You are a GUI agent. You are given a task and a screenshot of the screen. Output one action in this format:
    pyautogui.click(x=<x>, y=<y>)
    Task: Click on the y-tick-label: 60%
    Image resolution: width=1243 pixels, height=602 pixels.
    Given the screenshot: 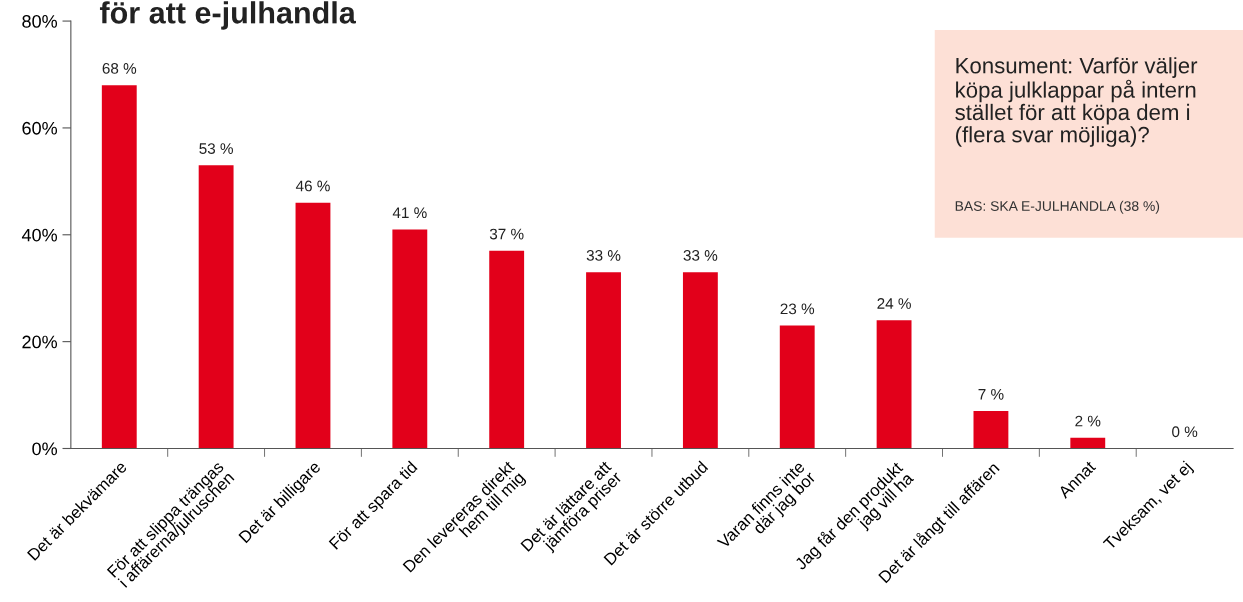 What is the action you would take?
    pyautogui.click(x=40, y=128)
    